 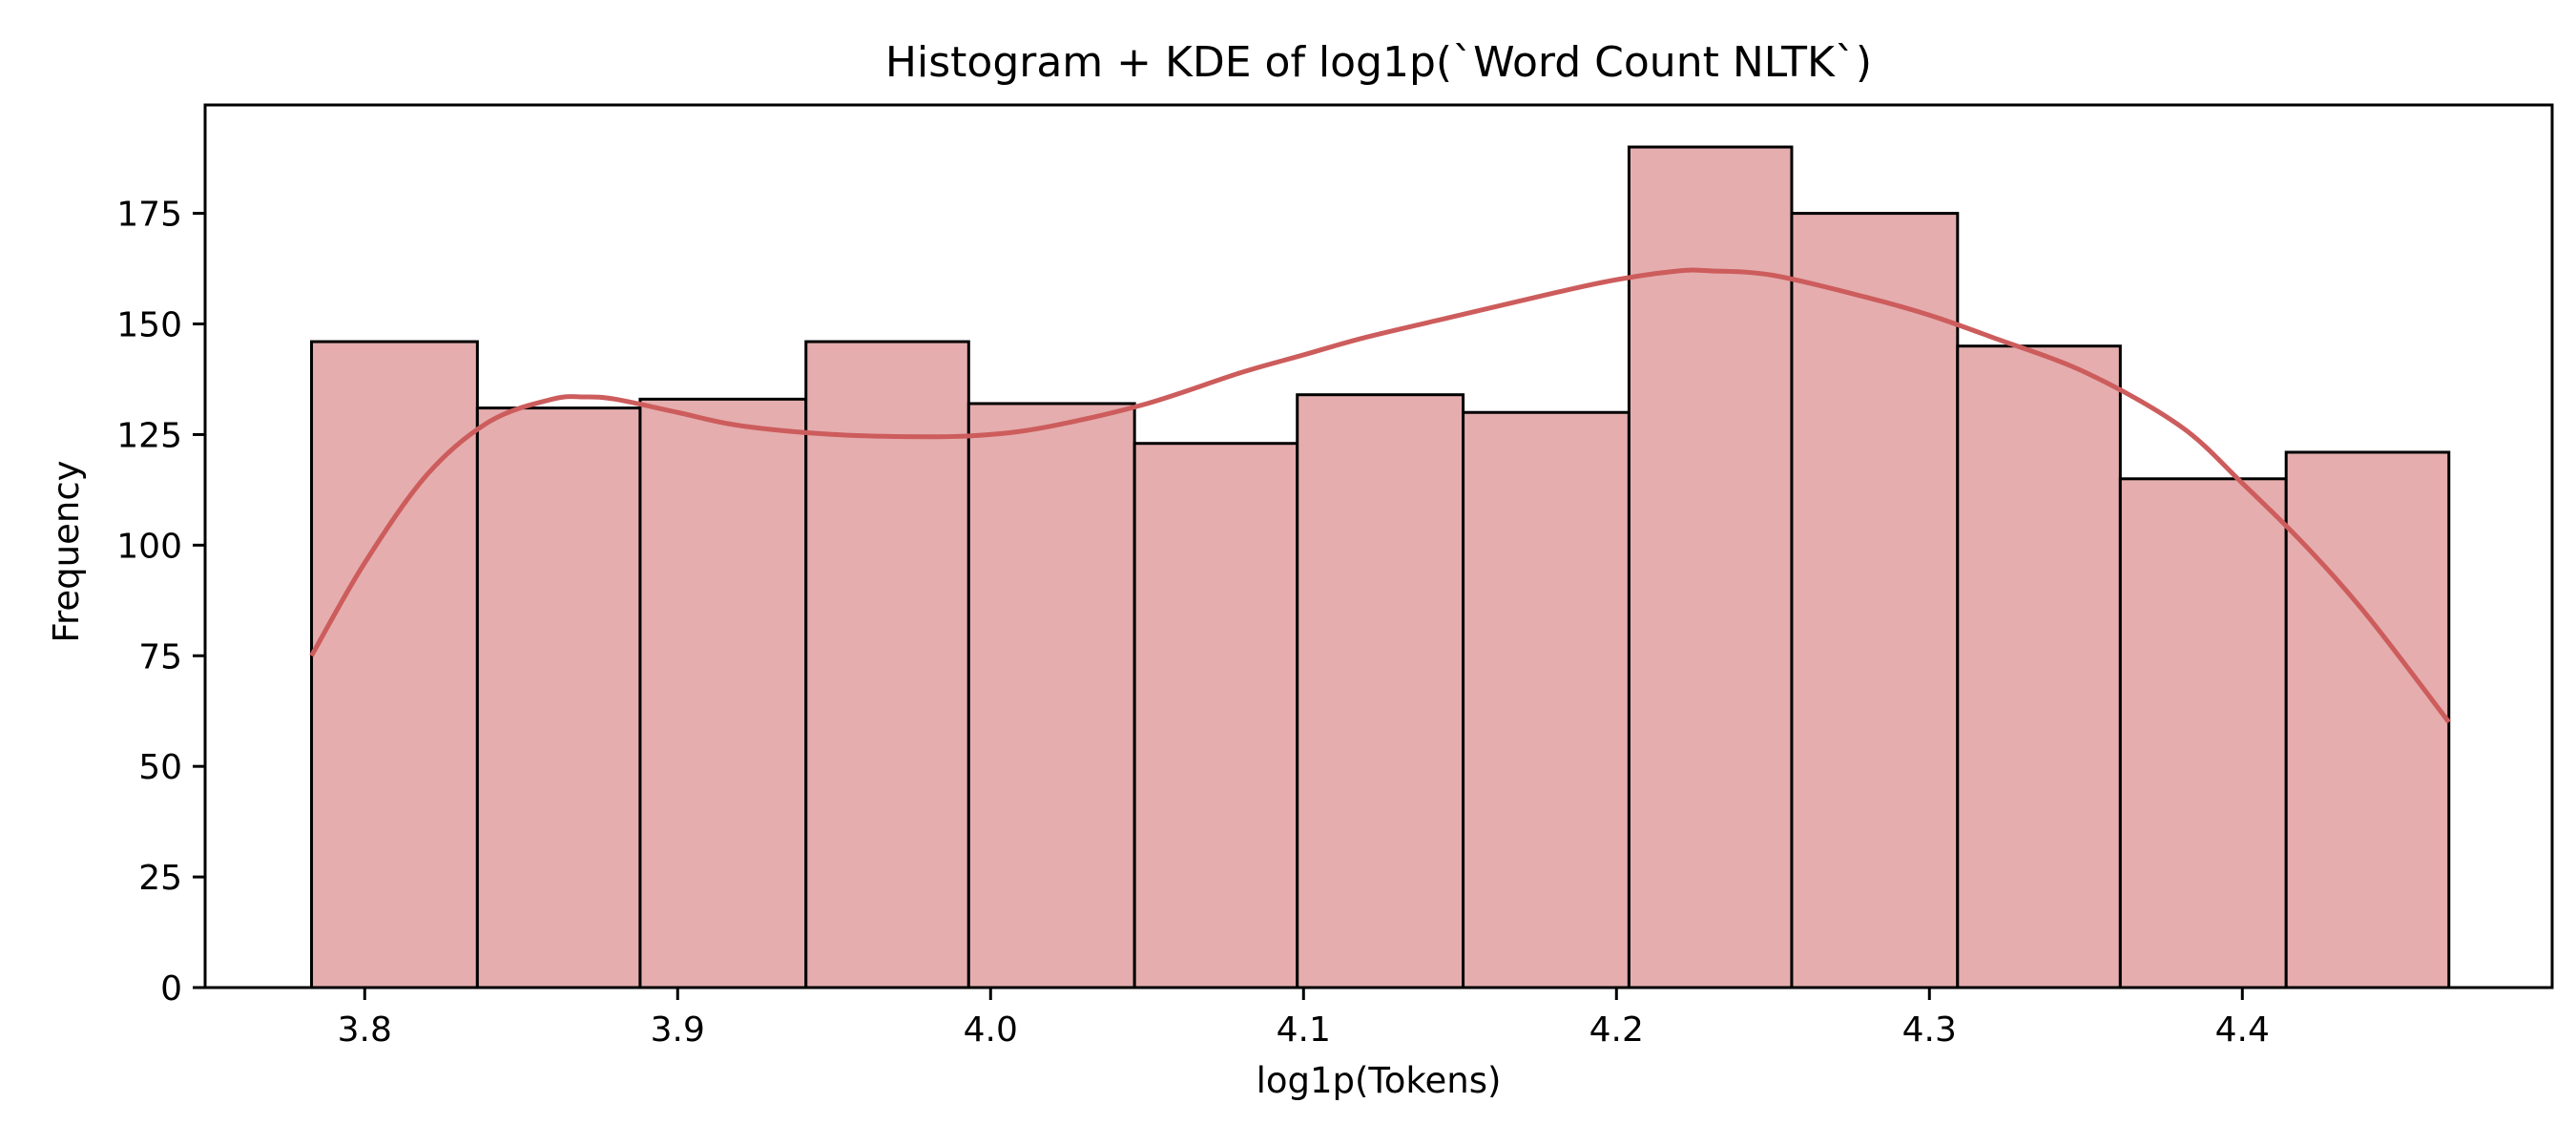 I want to click on x-tick-label-3: 4.1, so click(x=1304, y=1030).